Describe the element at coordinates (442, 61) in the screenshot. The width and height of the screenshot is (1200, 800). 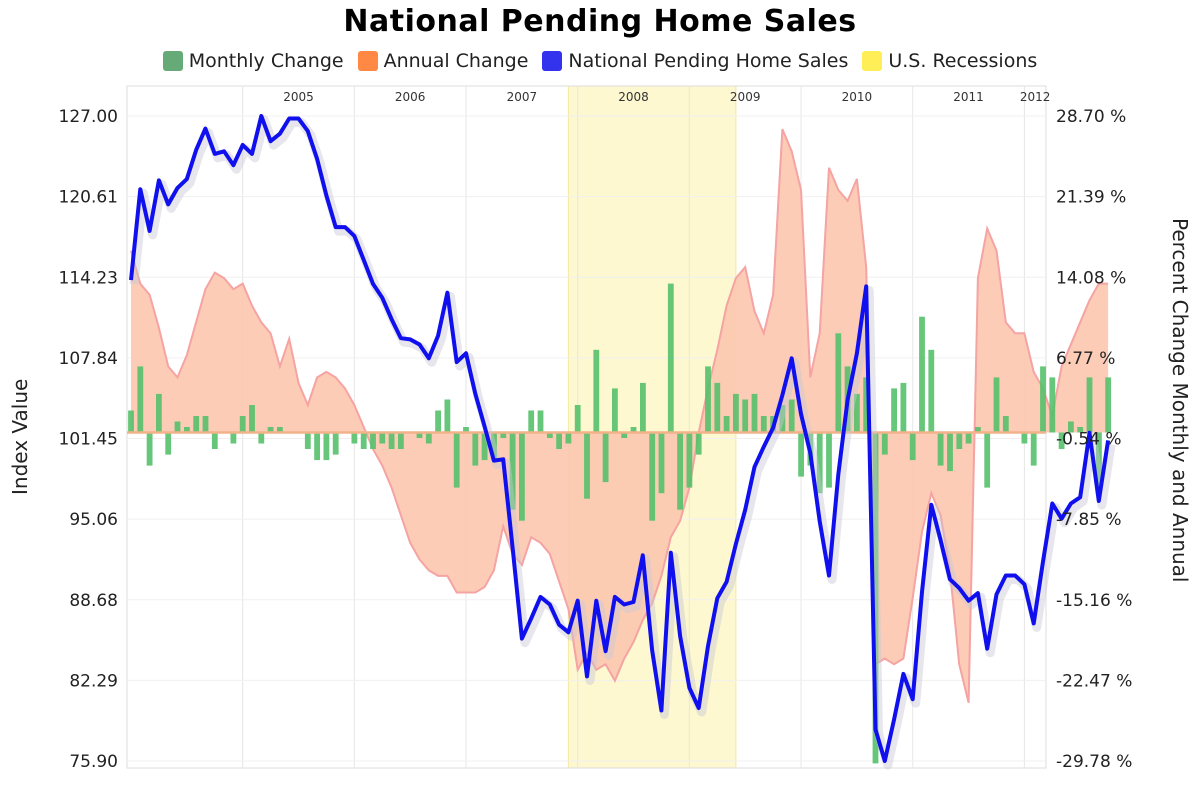
I see `legend-item-annual-change: Annual Change` at that location.